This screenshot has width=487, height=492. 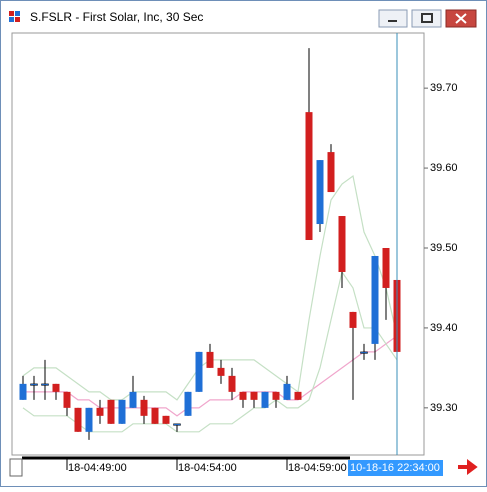 What do you see at coordinates (16, 467) in the screenshot?
I see `scroll-box` at bounding box center [16, 467].